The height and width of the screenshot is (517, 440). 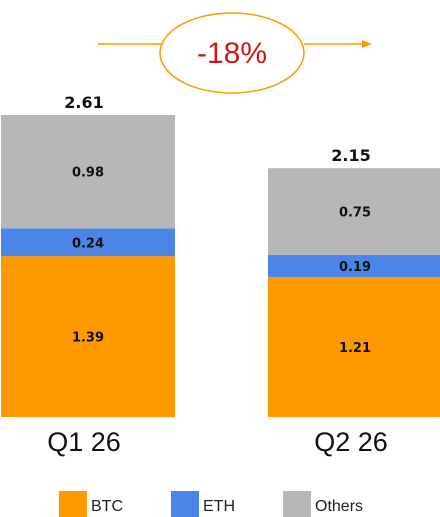 I want to click on legend-swatch-others, so click(x=297, y=504).